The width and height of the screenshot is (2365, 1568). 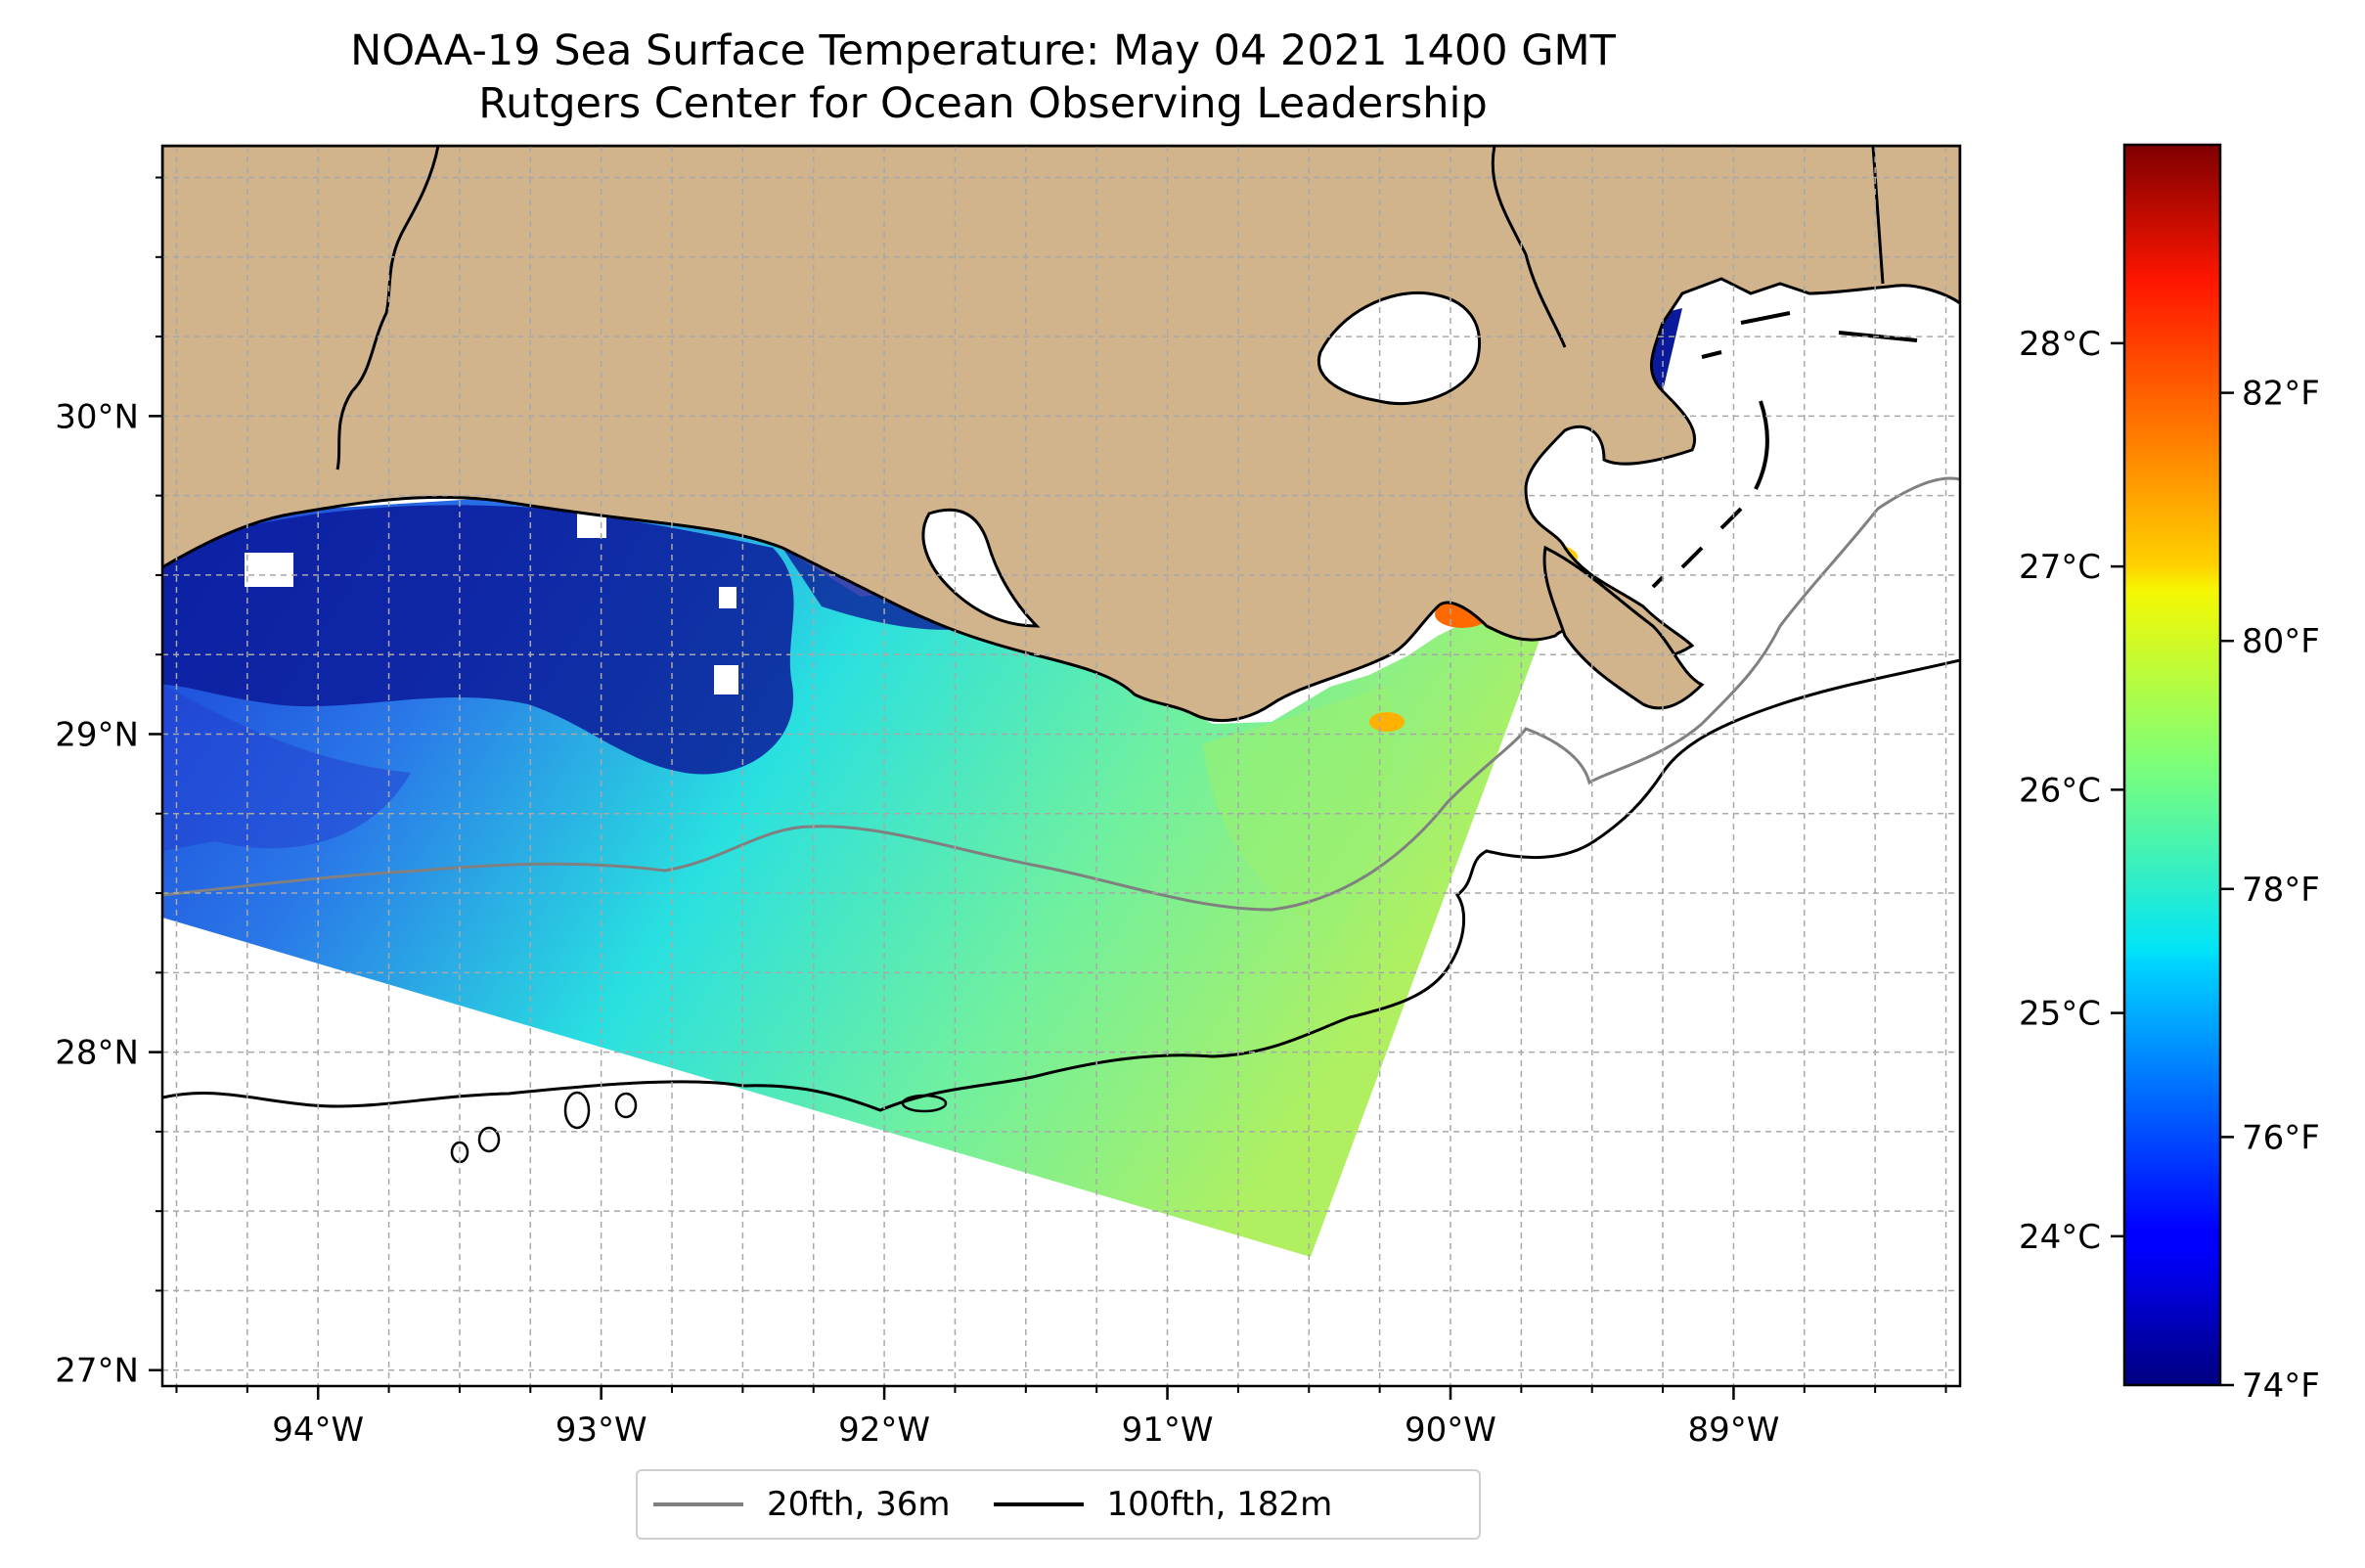 I want to click on lon-tick-label: 89°W, so click(x=1733, y=1430).